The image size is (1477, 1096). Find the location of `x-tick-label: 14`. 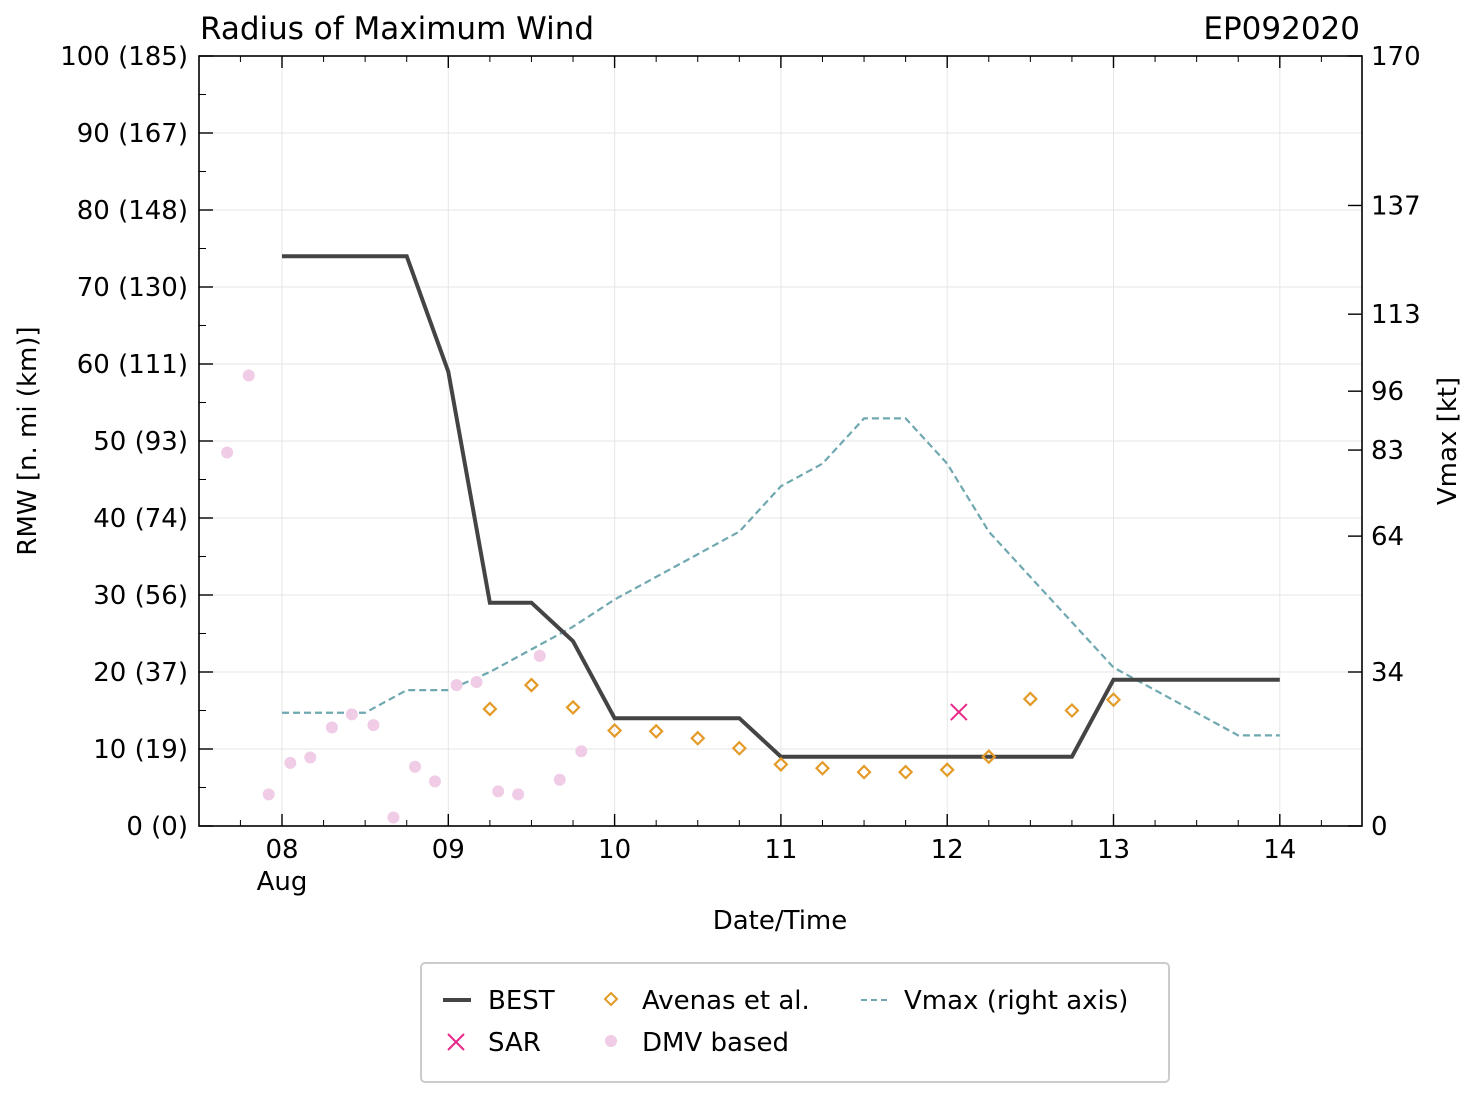

x-tick-label: 14 is located at coordinates (1279, 850).